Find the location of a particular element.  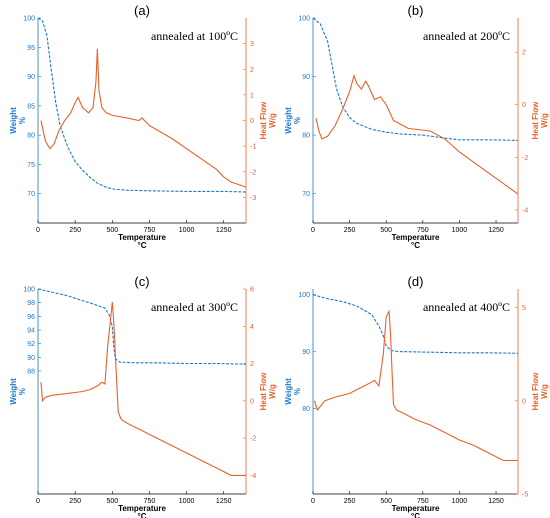

annotation: annealed at 300ºC is located at coordinates (194, 307).